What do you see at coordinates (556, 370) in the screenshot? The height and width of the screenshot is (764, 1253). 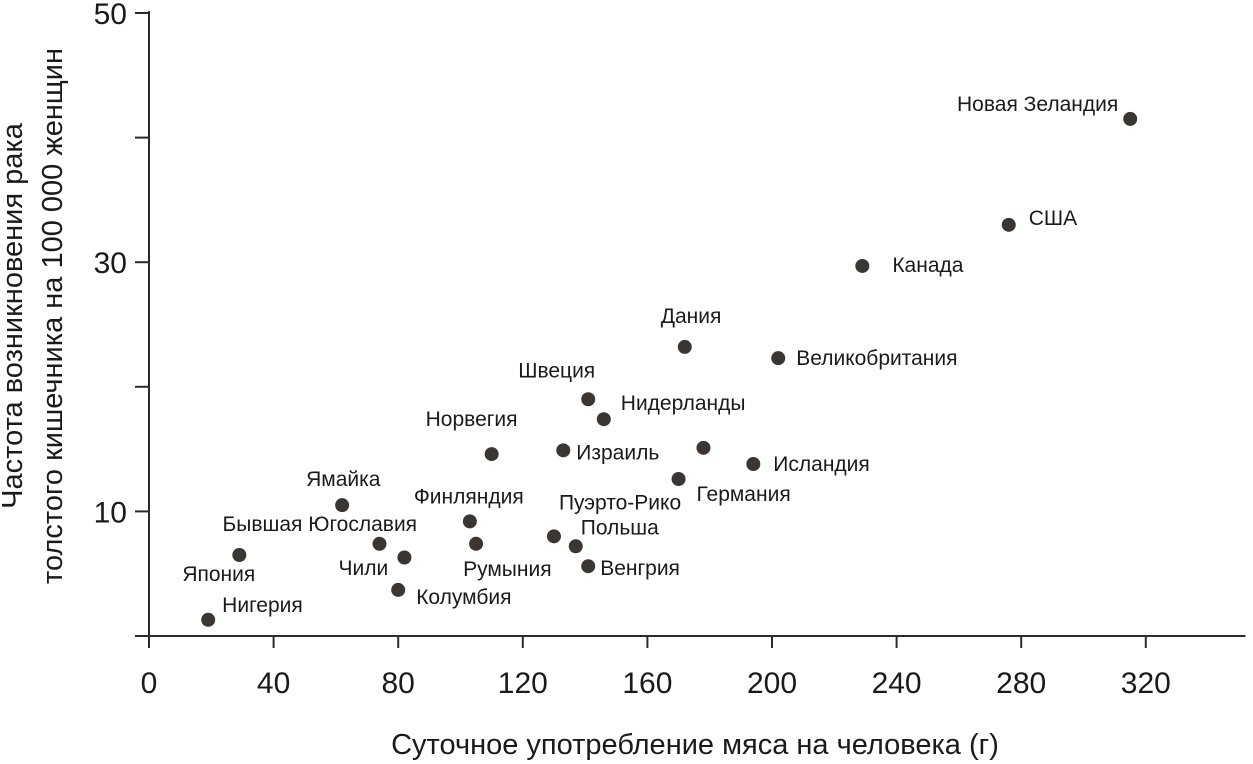 I see `point-label-5: Швеция` at bounding box center [556, 370].